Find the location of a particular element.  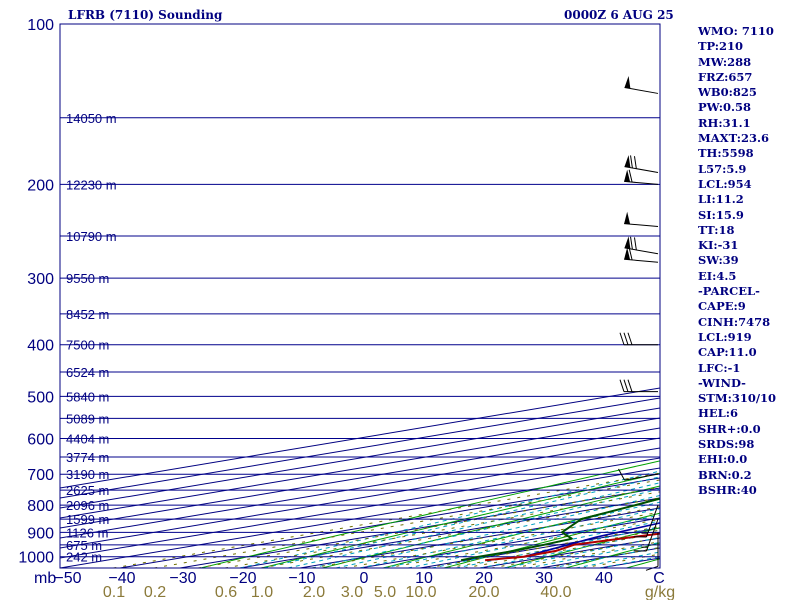

pressure-tick-label: 500 is located at coordinates (40, 397).